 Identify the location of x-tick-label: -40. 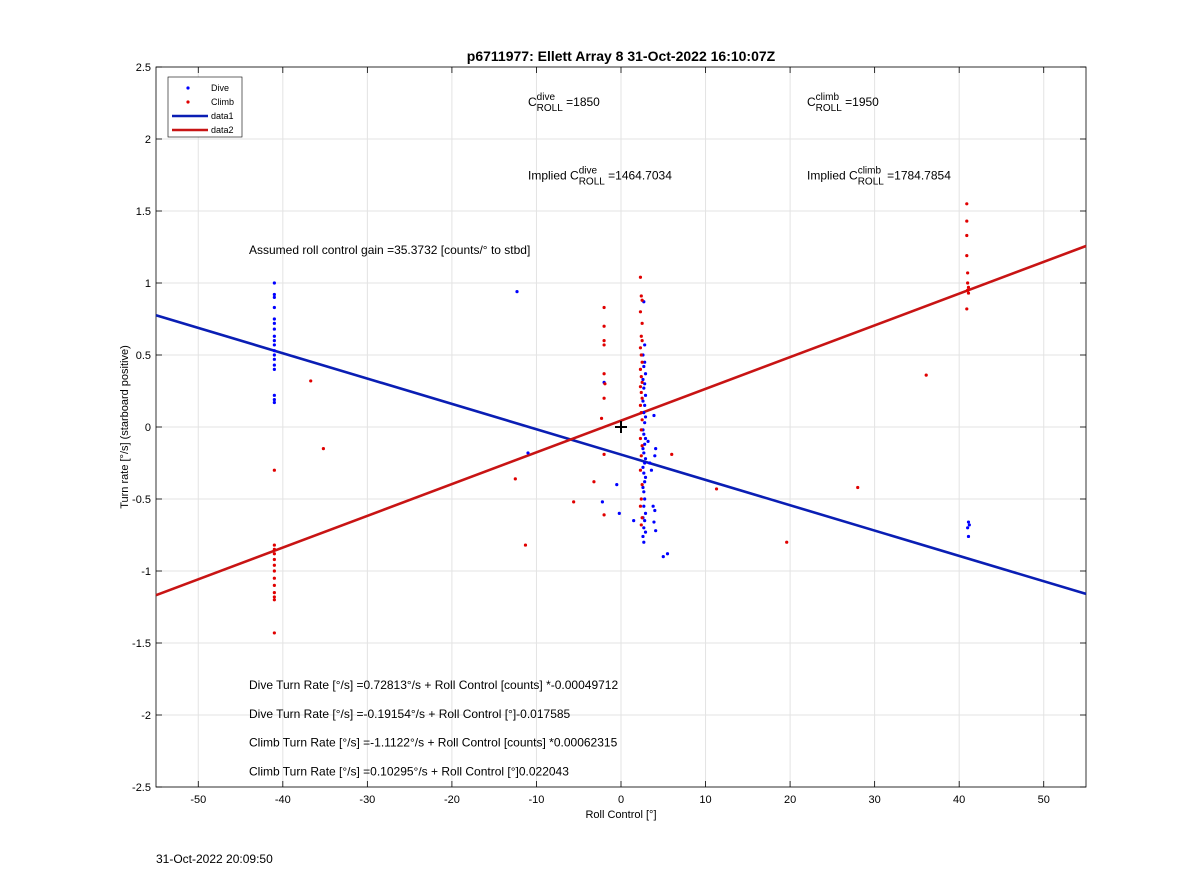
(283, 800).